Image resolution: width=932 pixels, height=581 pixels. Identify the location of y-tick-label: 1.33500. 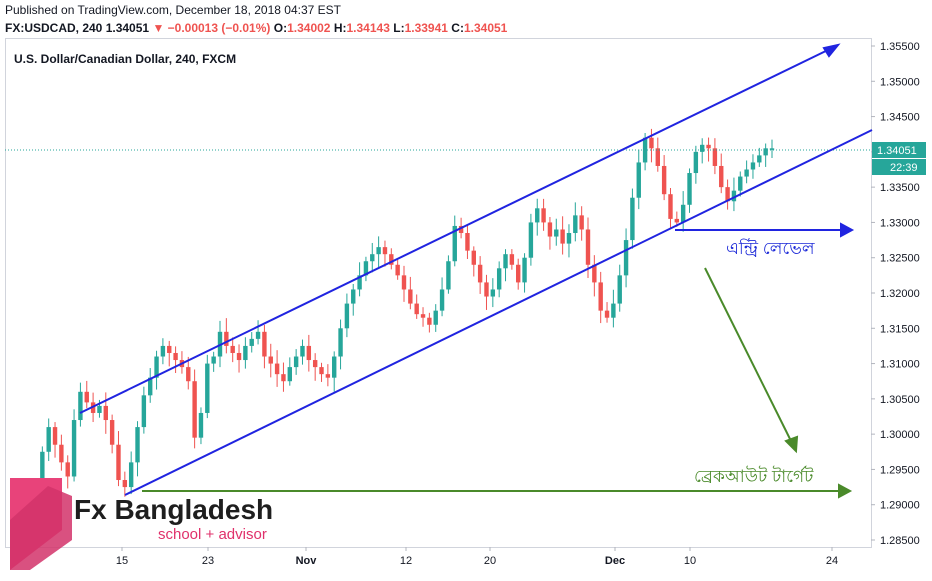
(900, 188).